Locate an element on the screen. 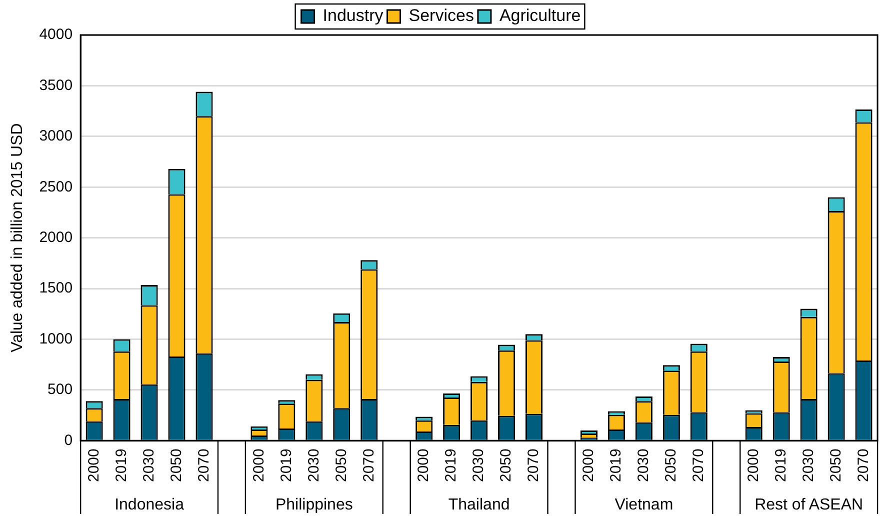 This screenshot has height=516, width=890. text: Indonesia is located at coordinates (149, 505).